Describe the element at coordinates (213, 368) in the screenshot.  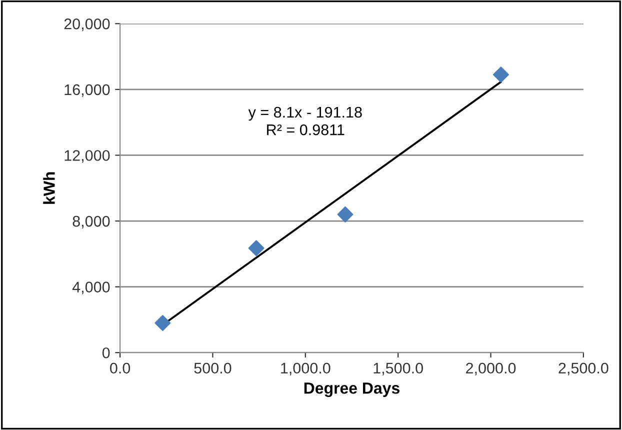
I see `x-tick-label: 500.0` at that location.